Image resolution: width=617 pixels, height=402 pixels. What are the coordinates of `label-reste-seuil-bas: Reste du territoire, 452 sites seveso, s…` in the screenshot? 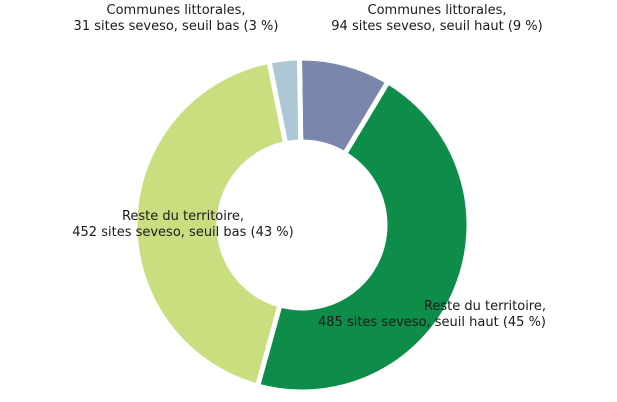 It's located at (183, 224).